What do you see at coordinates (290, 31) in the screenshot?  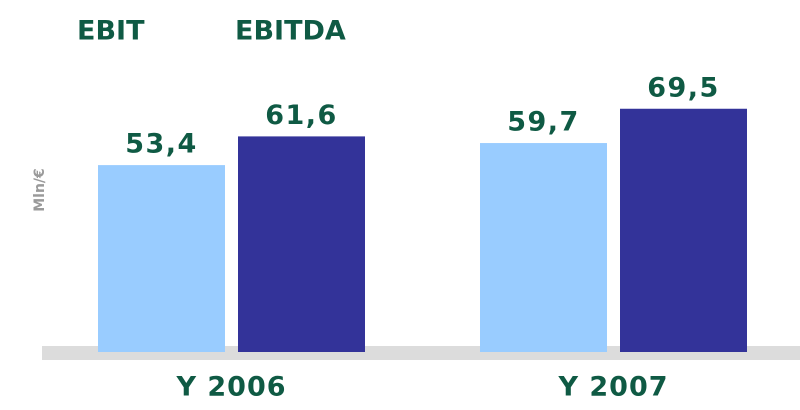 I see `legend-label: EBITDA` at bounding box center [290, 31].